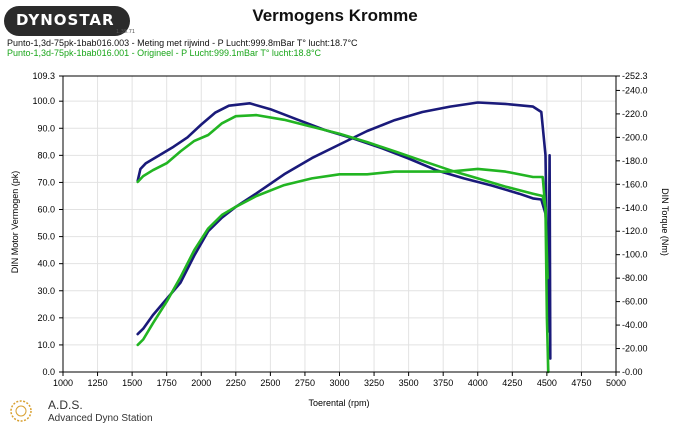 This screenshot has height=428, width=685. I want to click on y-left-tick-label: 90.0, so click(46, 128).